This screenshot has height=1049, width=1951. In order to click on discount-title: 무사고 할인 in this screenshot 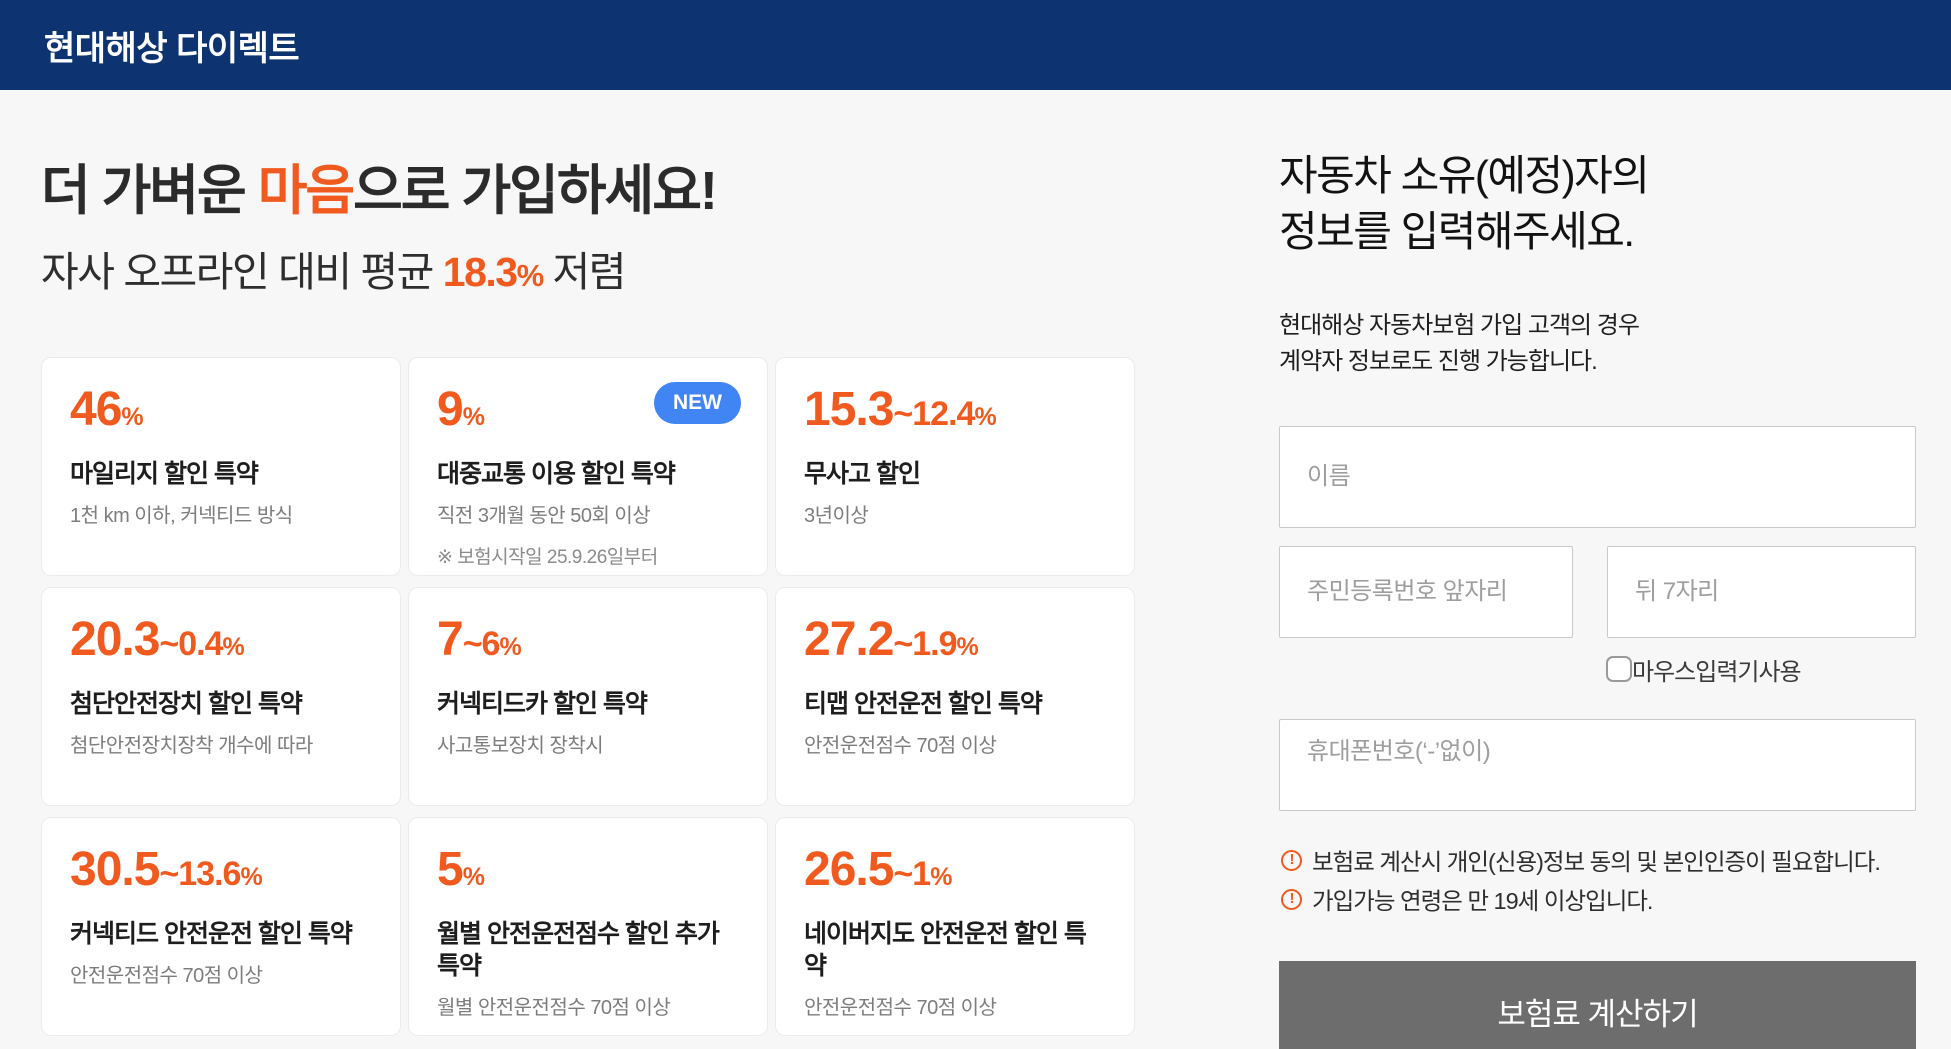, I will do `click(862, 474)`.